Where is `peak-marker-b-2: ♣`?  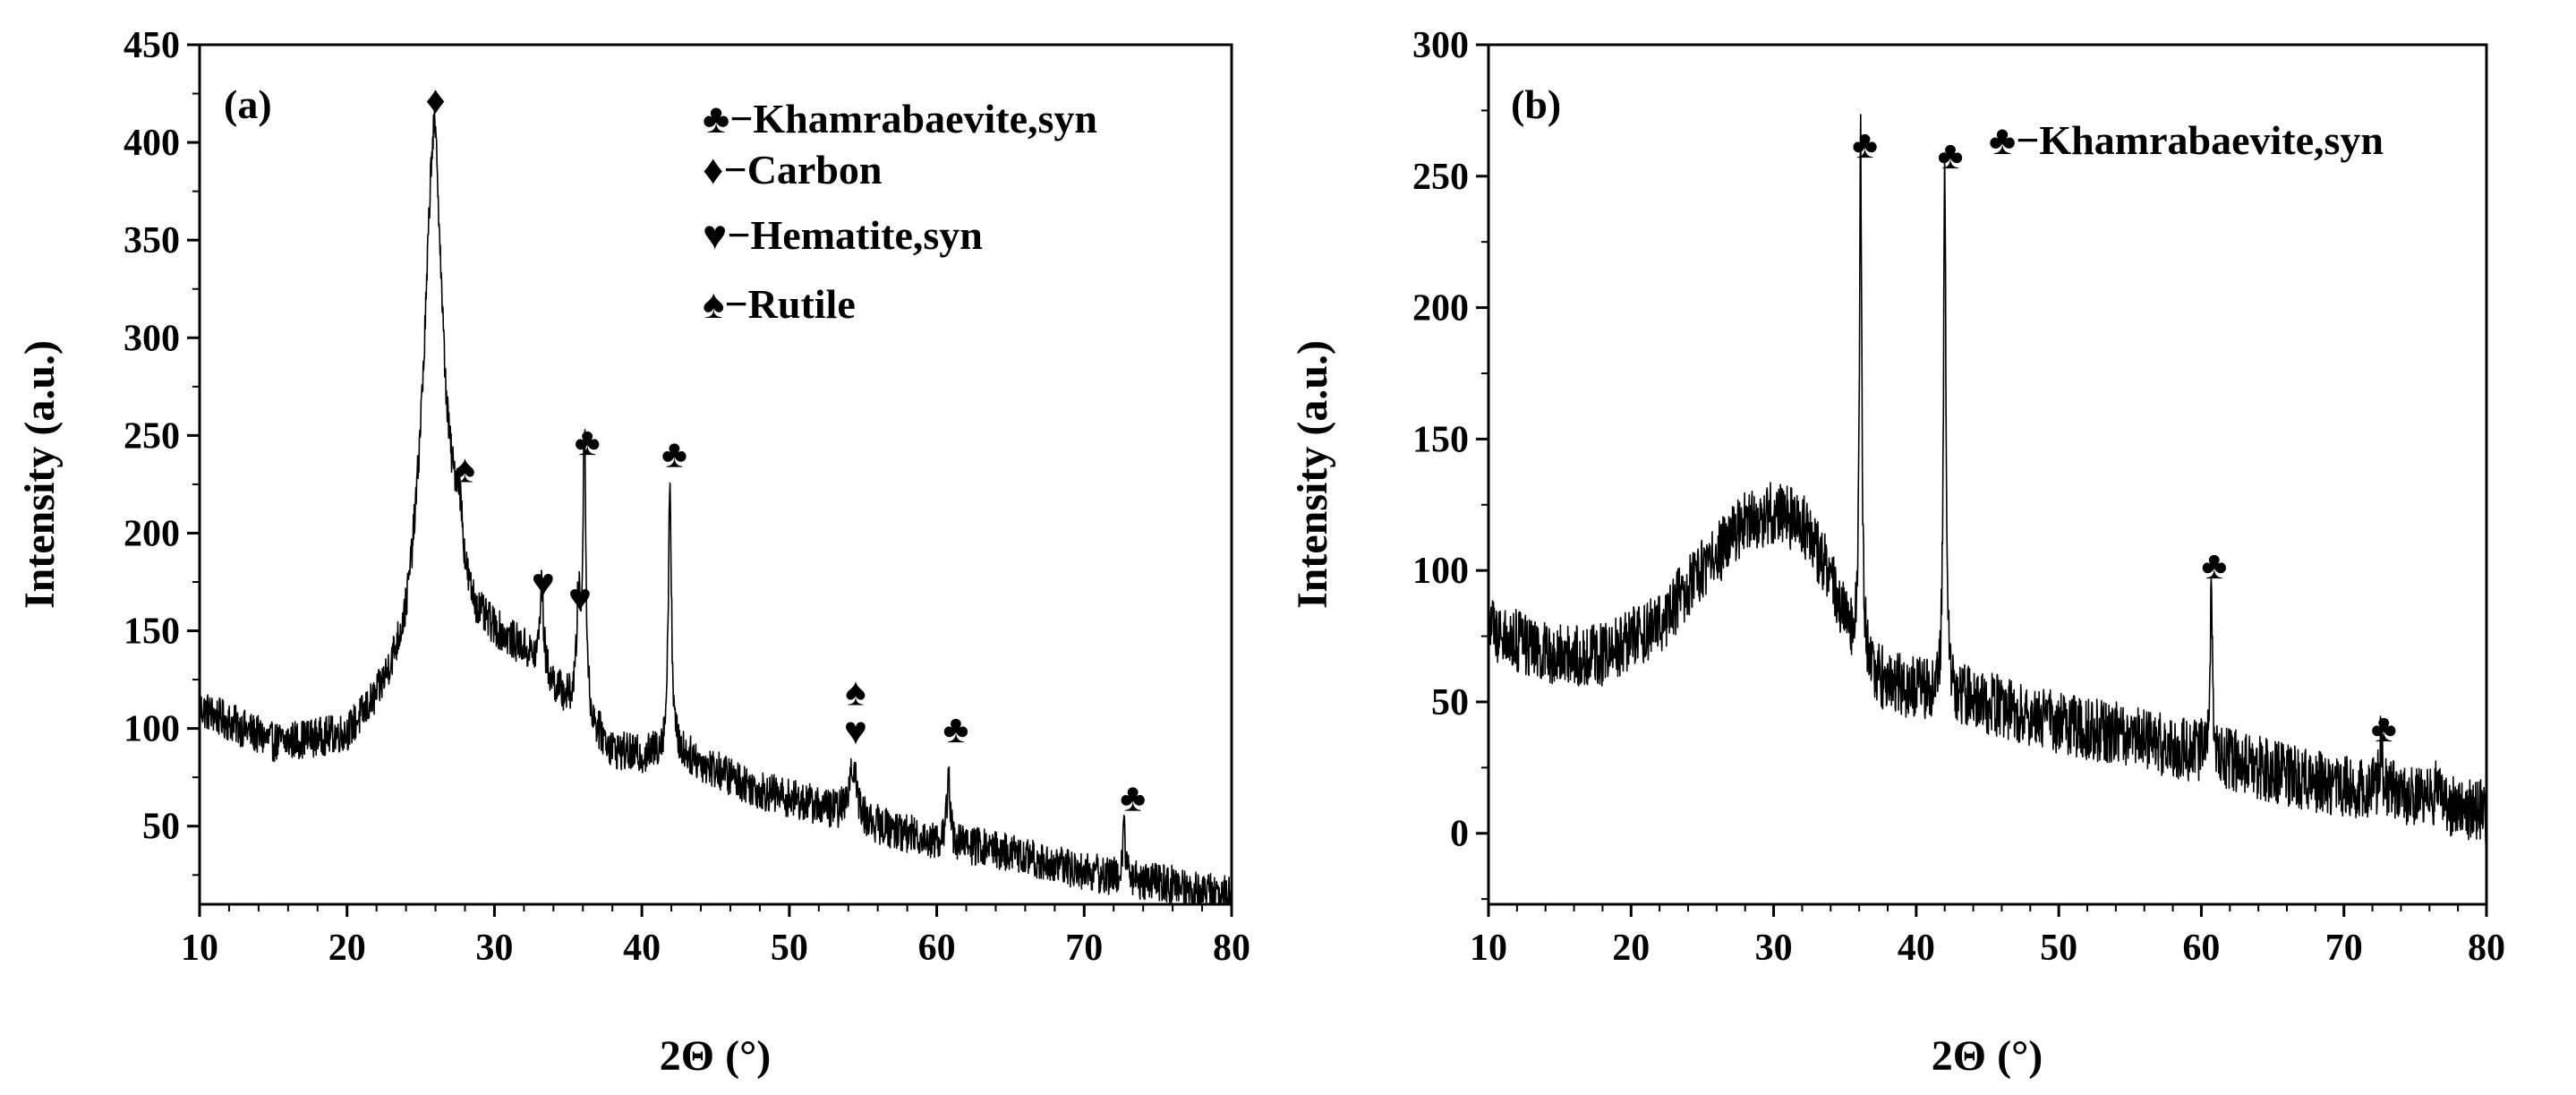
peak-marker-b-2: ♣ is located at coordinates (2214, 565).